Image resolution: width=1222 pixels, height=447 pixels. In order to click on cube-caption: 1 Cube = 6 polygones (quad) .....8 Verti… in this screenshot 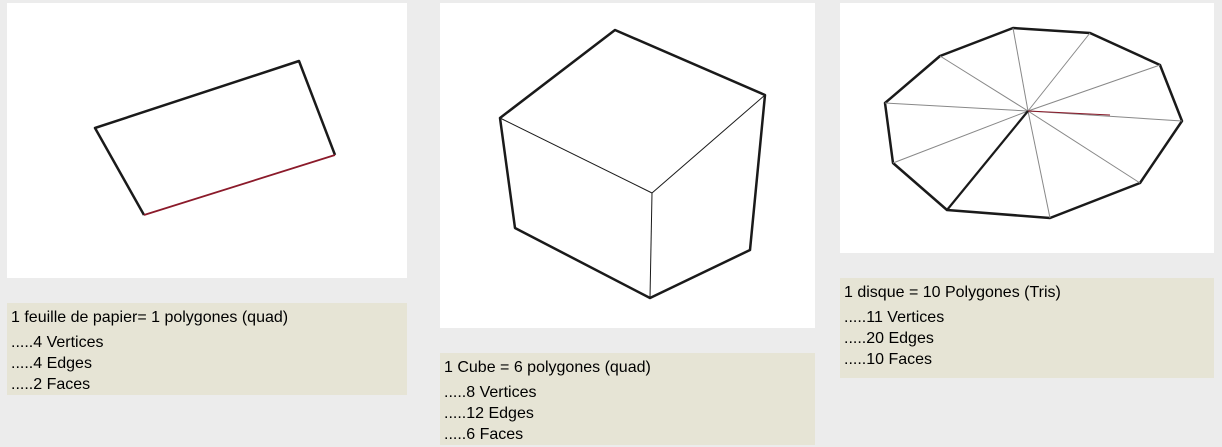, I will do `click(627, 399)`.